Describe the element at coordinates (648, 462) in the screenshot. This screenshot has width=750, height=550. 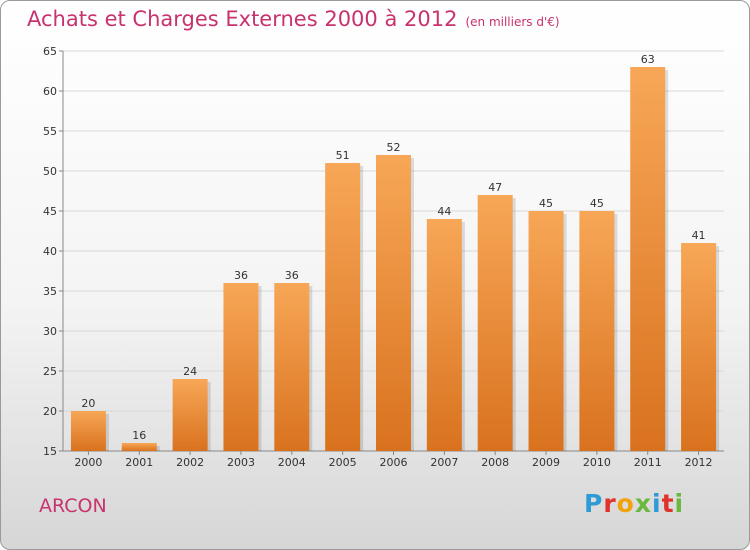
I see `x-tick-label: 2011` at that location.